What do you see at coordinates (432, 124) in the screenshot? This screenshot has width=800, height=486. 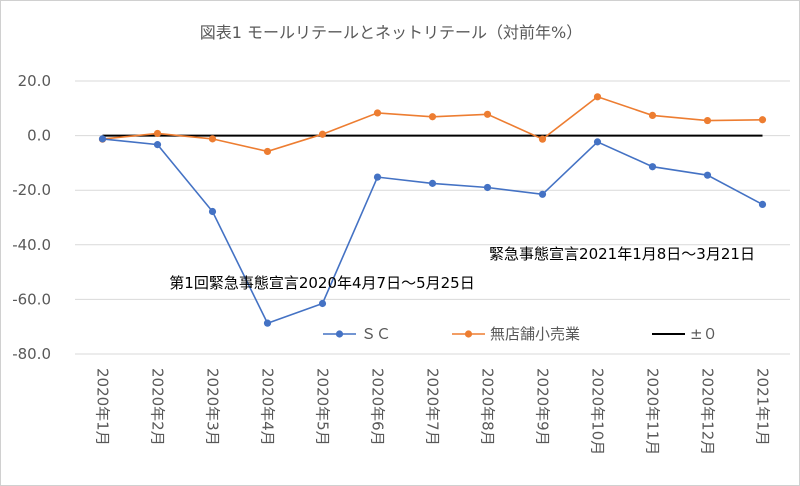 I see `series-line` at bounding box center [432, 124].